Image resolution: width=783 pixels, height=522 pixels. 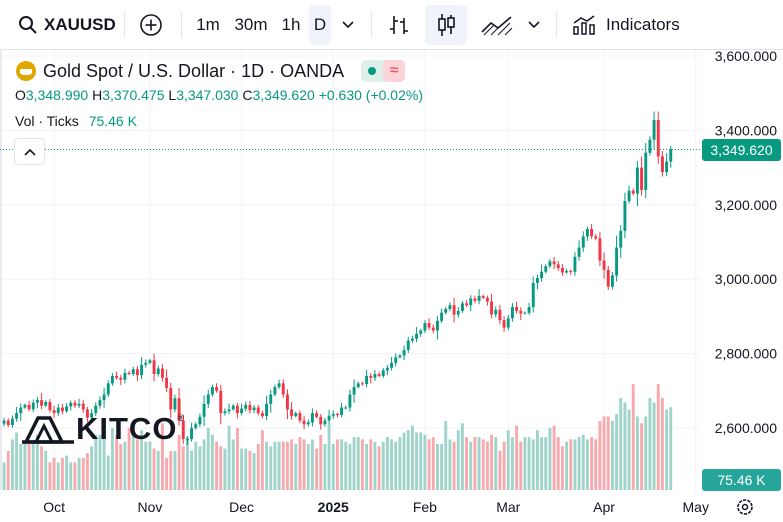 What do you see at coordinates (151, 25) in the screenshot?
I see `compare-symbol-button` at bounding box center [151, 25].